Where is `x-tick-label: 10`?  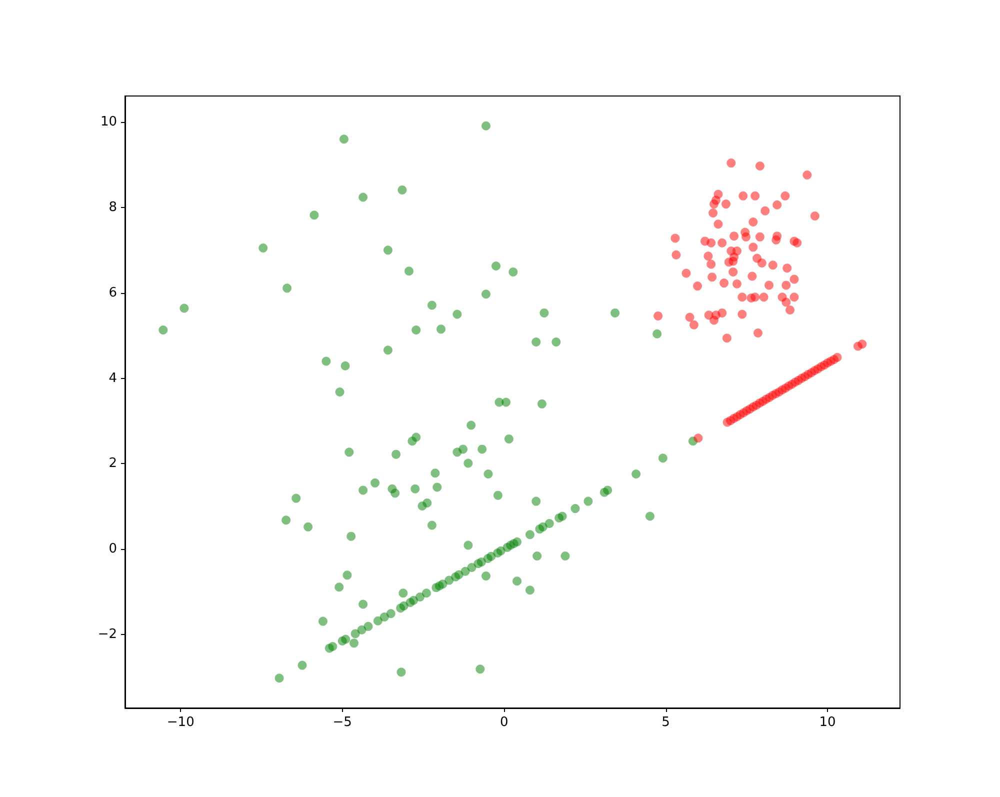
x-tick-label: 10 is located at coordinates (827, 722).